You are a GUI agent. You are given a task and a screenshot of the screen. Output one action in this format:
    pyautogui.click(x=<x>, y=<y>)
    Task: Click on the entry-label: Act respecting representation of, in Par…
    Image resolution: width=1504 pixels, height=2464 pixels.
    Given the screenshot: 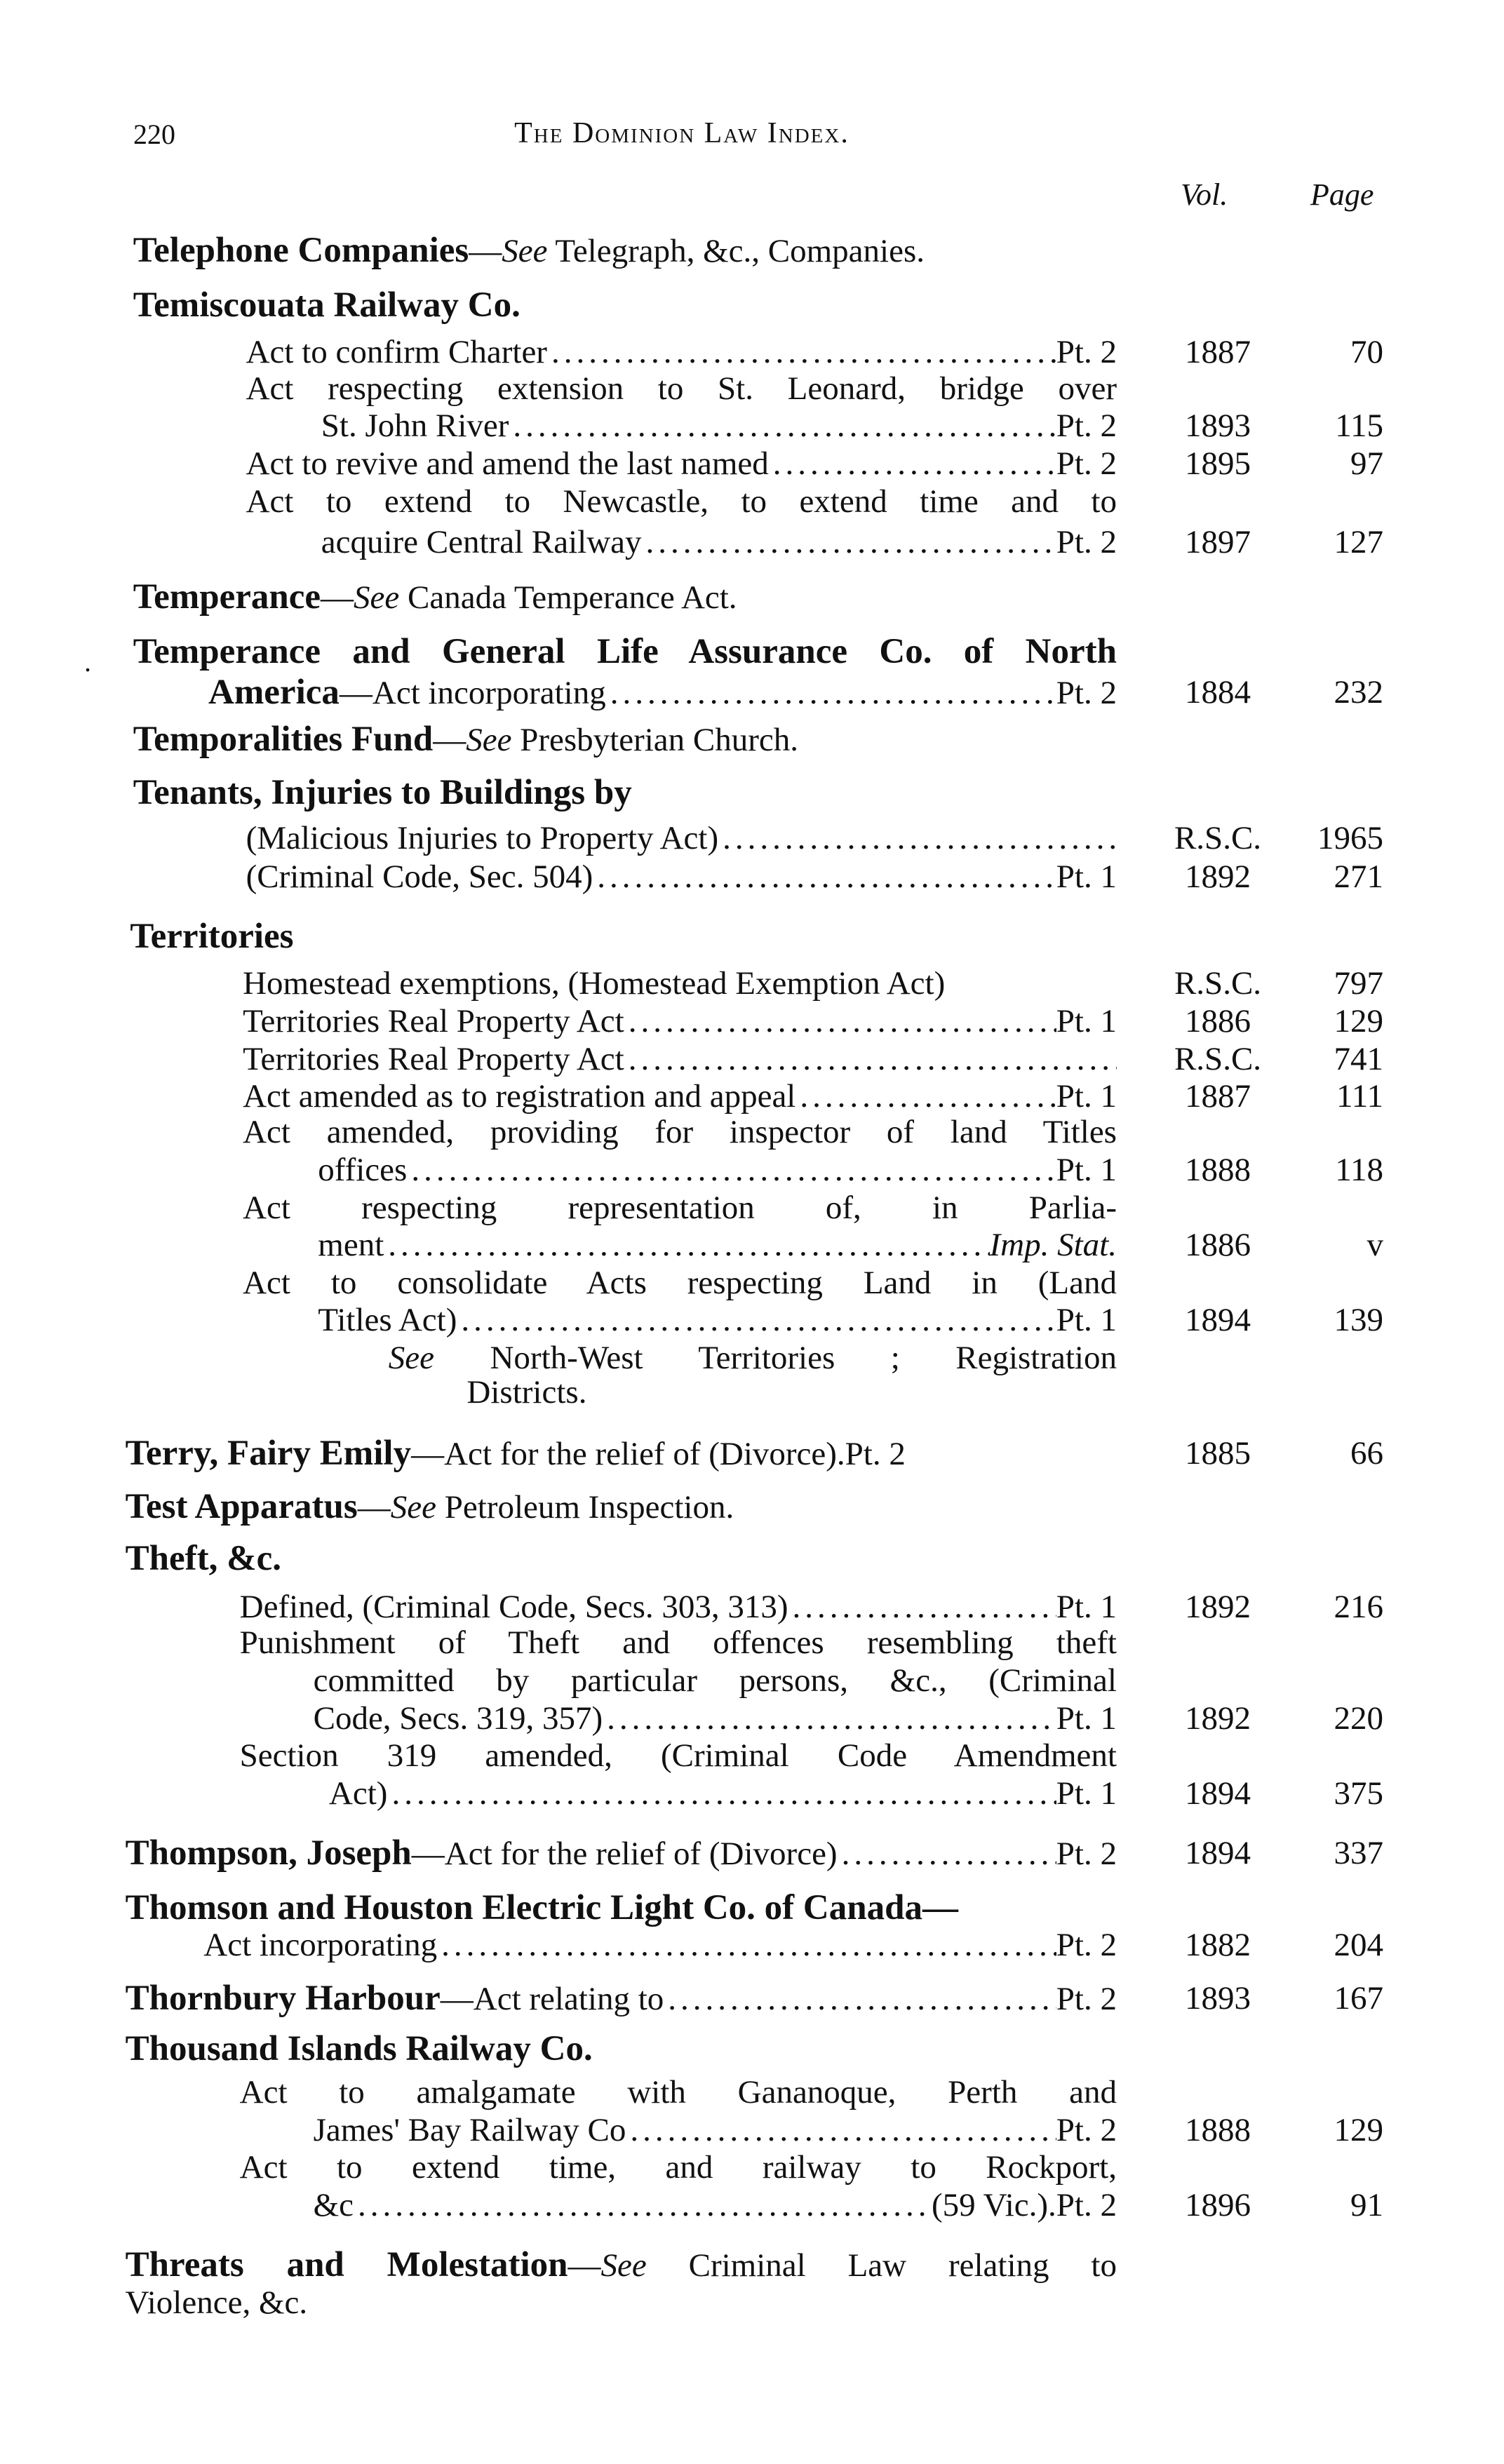 What is the action you would take?
    pyautogui.click(x=680, y=1208)
    